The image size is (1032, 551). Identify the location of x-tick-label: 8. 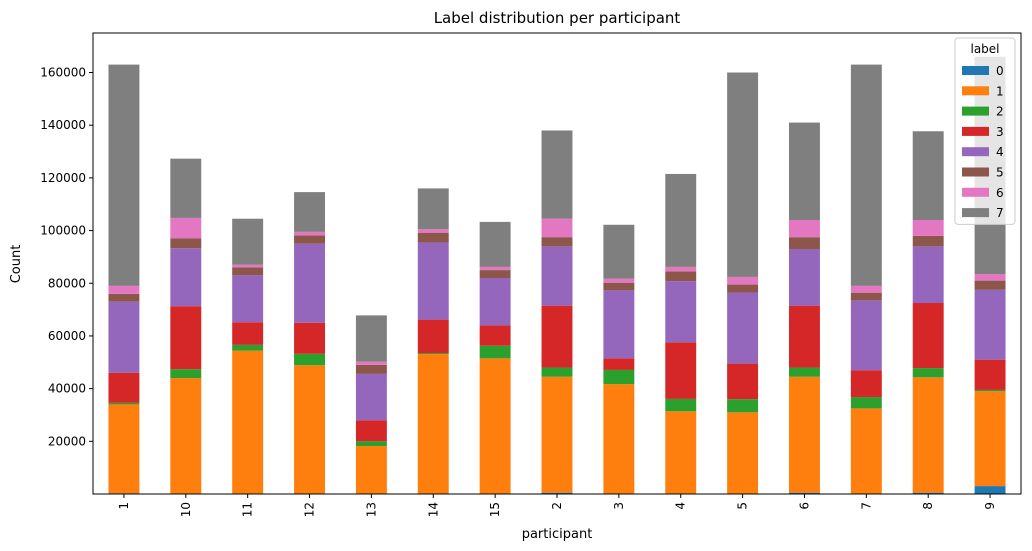
(928, 506).